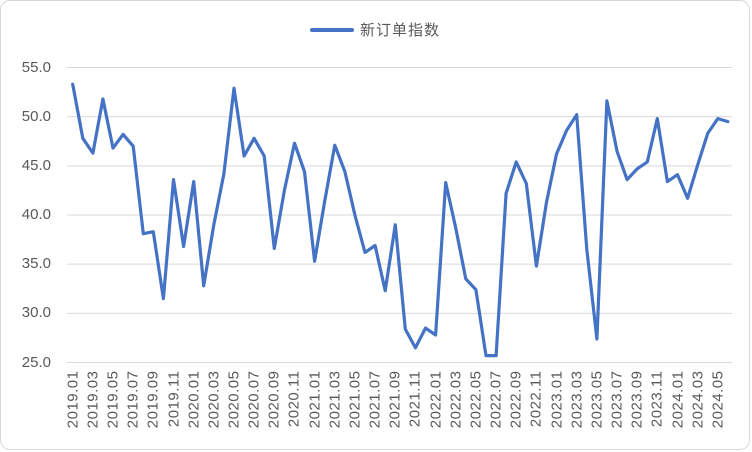  Describe the element at coordinates (536, 399) in the screenshot. I see `x-tick-label: 2022.11` at that location.